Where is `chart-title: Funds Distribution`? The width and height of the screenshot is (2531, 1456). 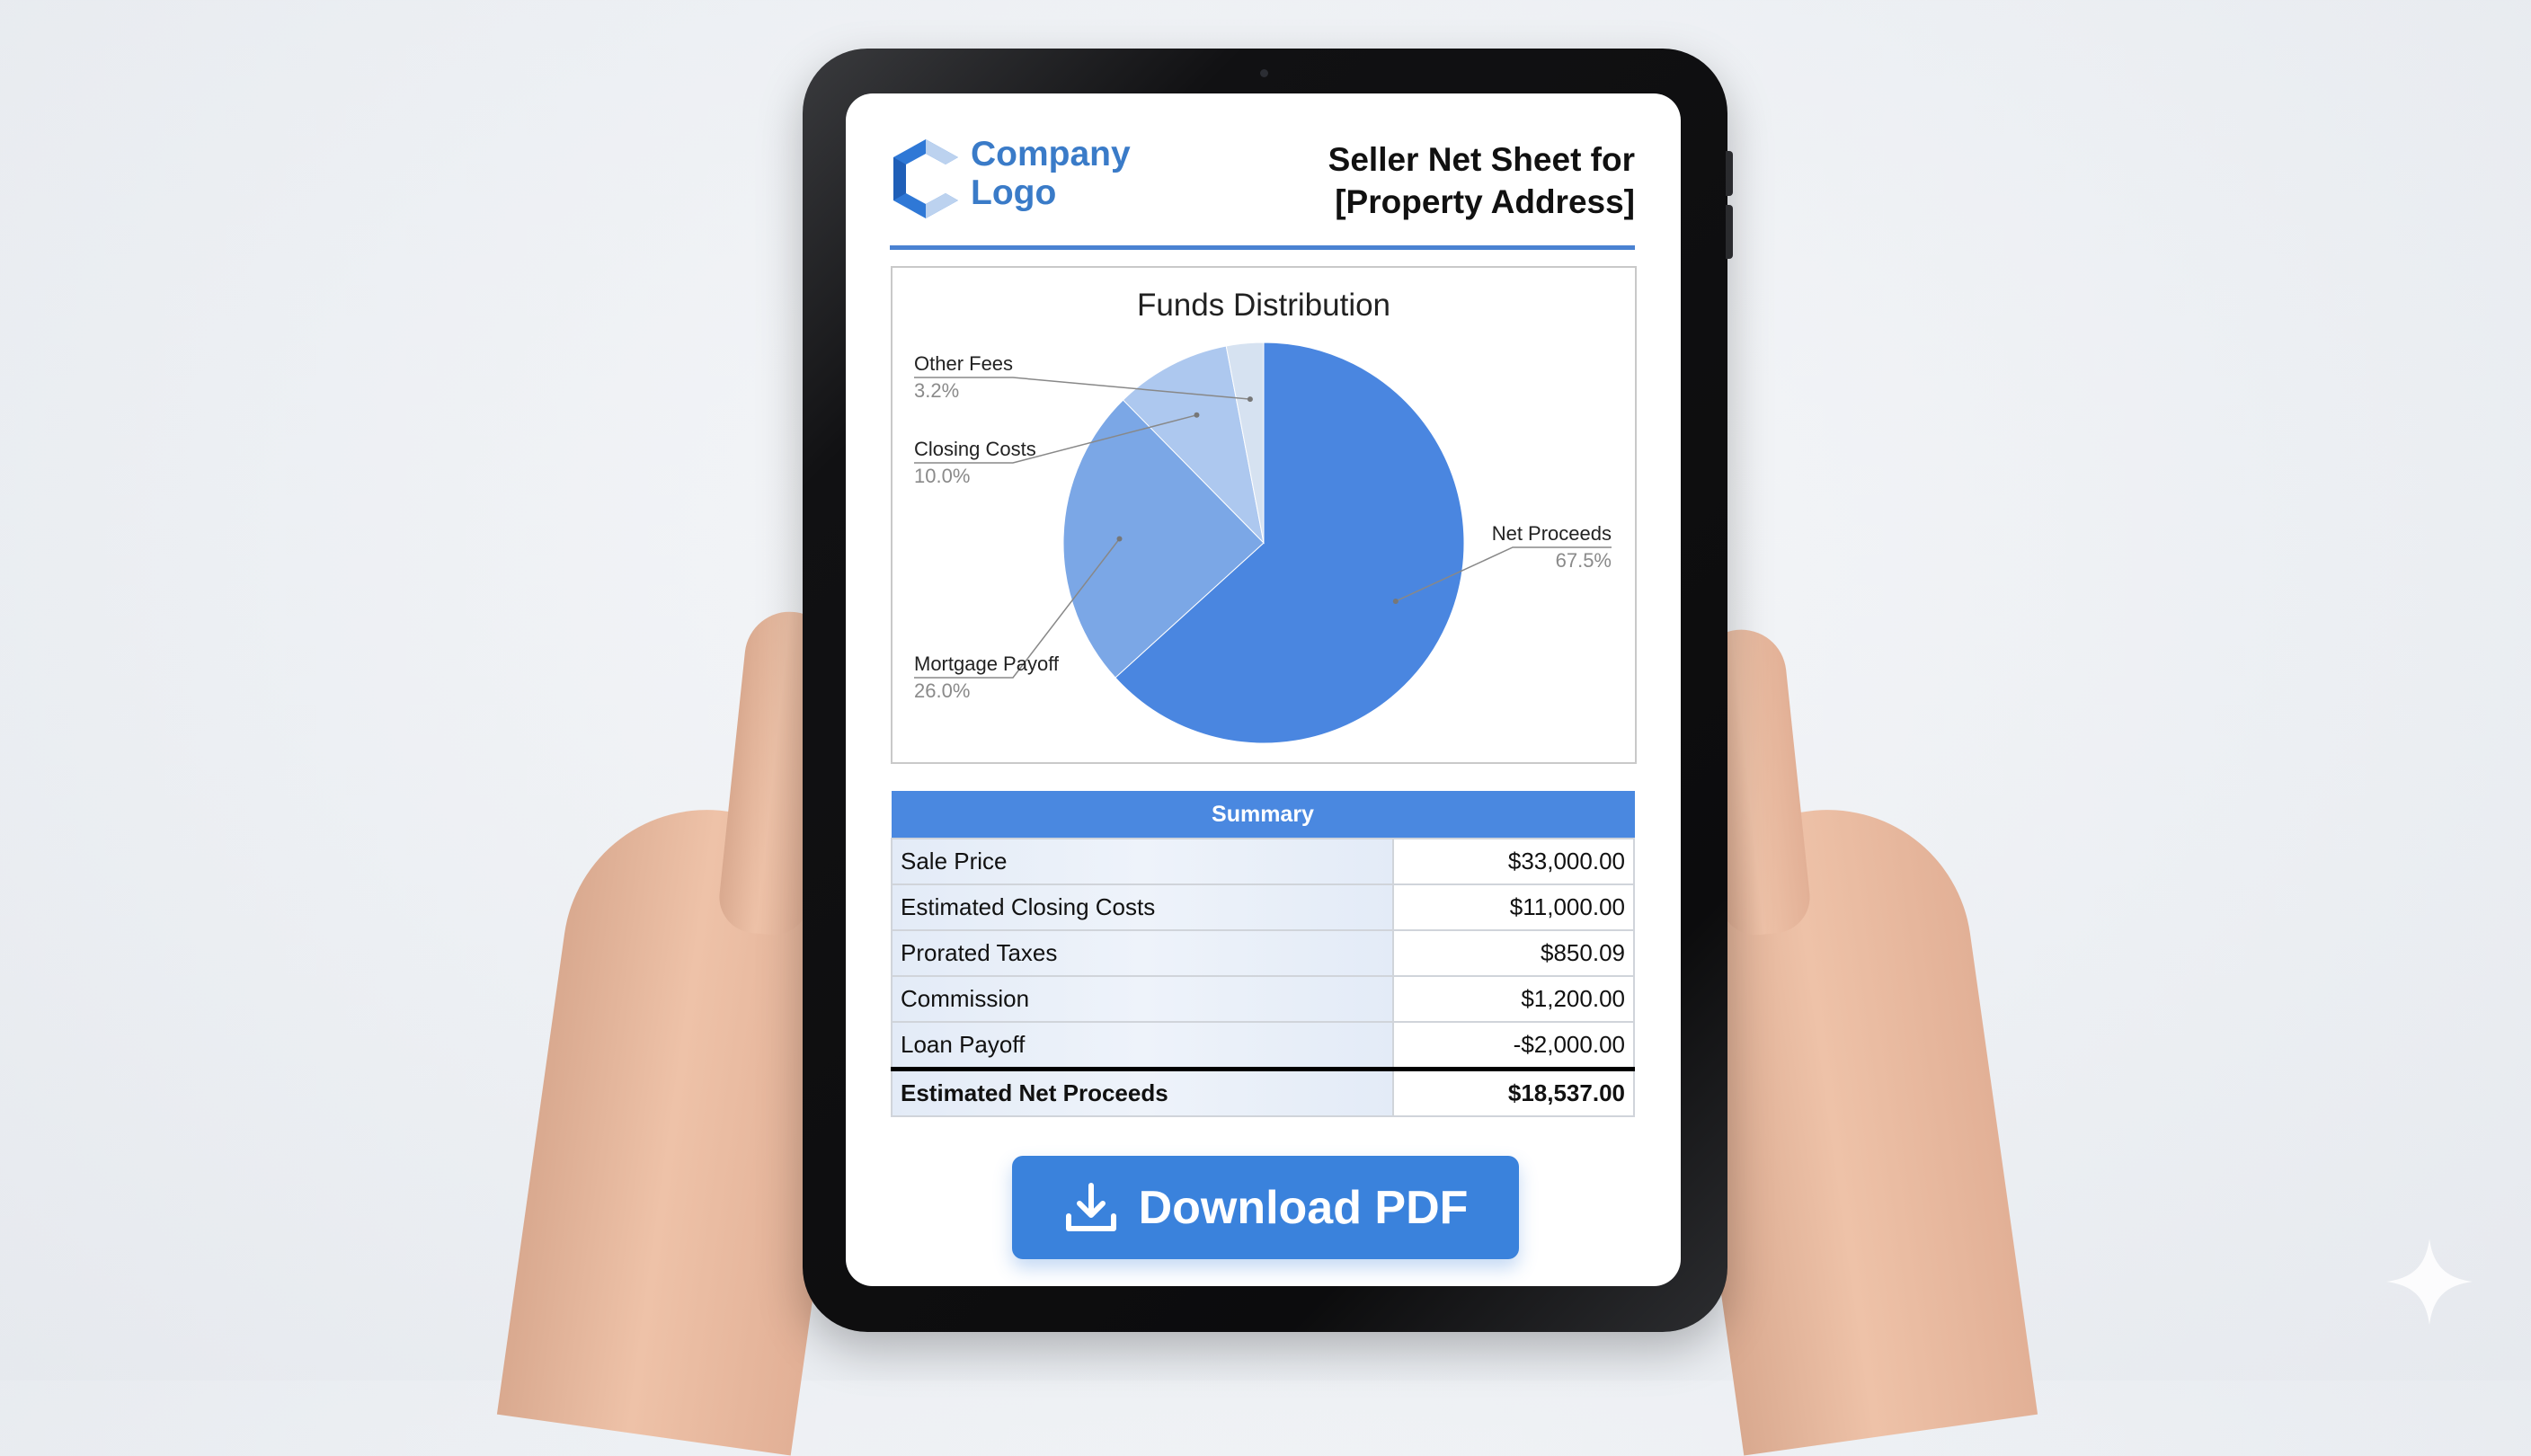
chart-title: Funds Distribution is located at coordinates (1263, 305).